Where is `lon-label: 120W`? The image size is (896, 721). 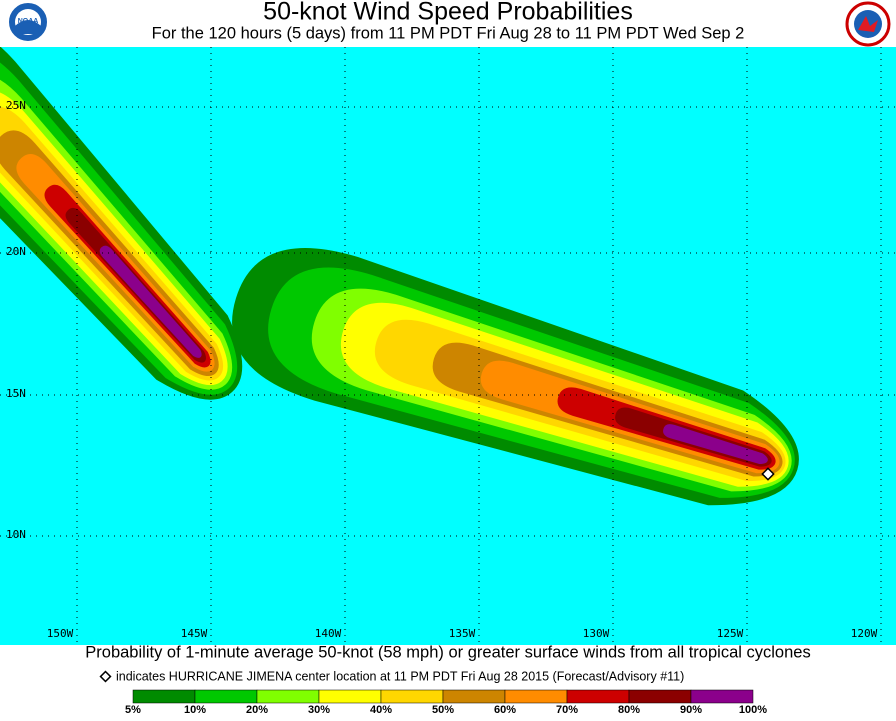 lon-label: 120W is located at coordinates (864, 633).